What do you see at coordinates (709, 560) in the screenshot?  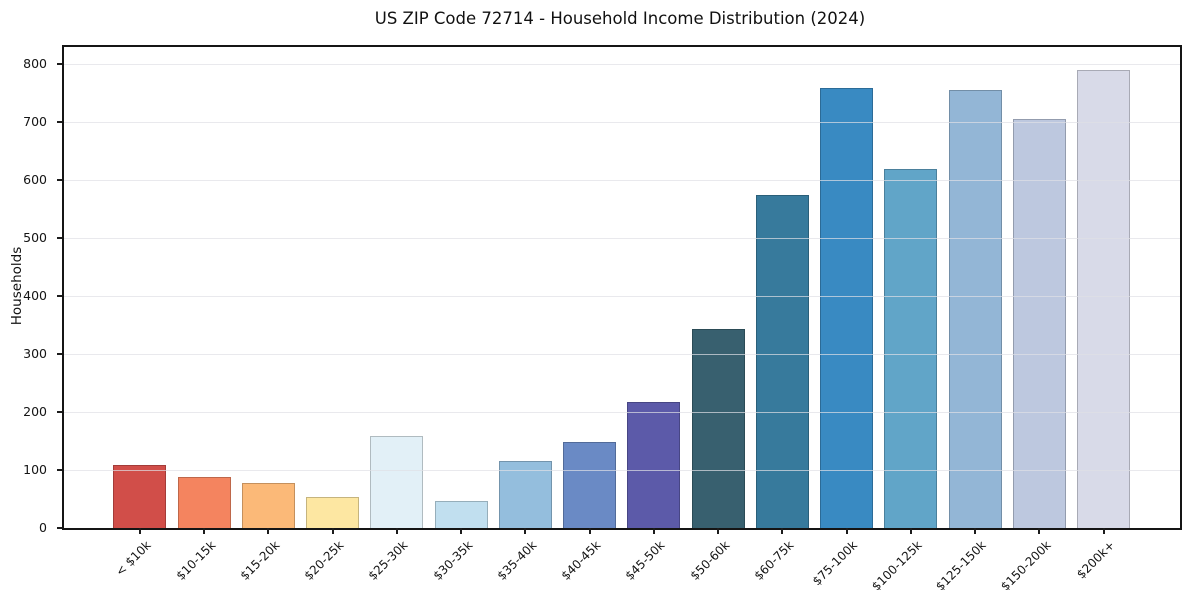 I see `x-tick-label-9: $50-60k` at bounding box center [709, 560].